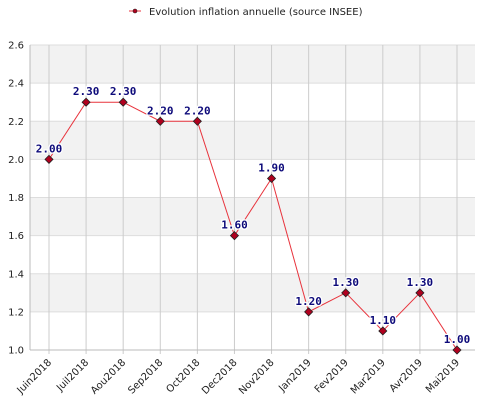 This screenshot has width=485, height=407. What do you see at coordinates (16, 84) in the screenshot?
I see `y-tick-label: 2.4` at bounding box center [16, 84].